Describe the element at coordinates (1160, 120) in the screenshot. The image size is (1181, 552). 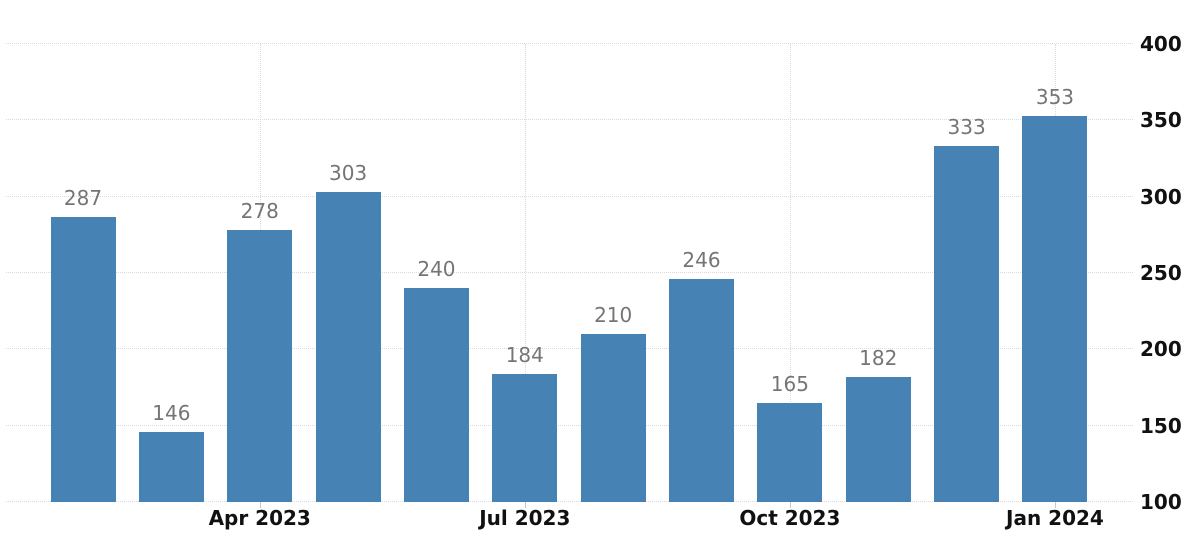
I see `y-axis-tick-label: 350` at that location.